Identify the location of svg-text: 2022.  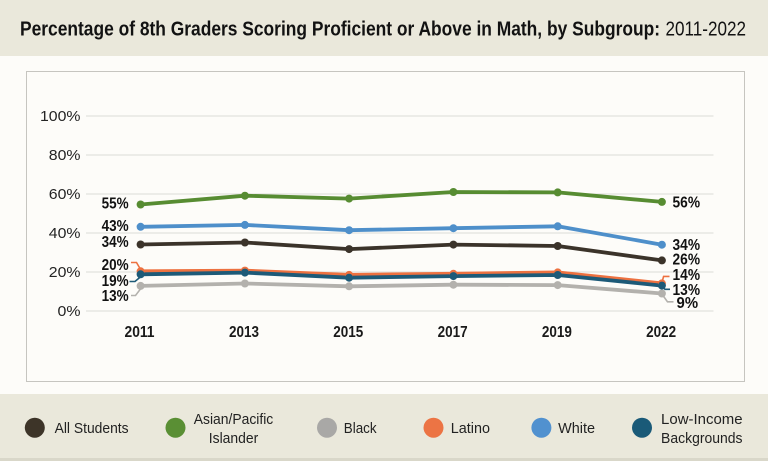
(661, 332).